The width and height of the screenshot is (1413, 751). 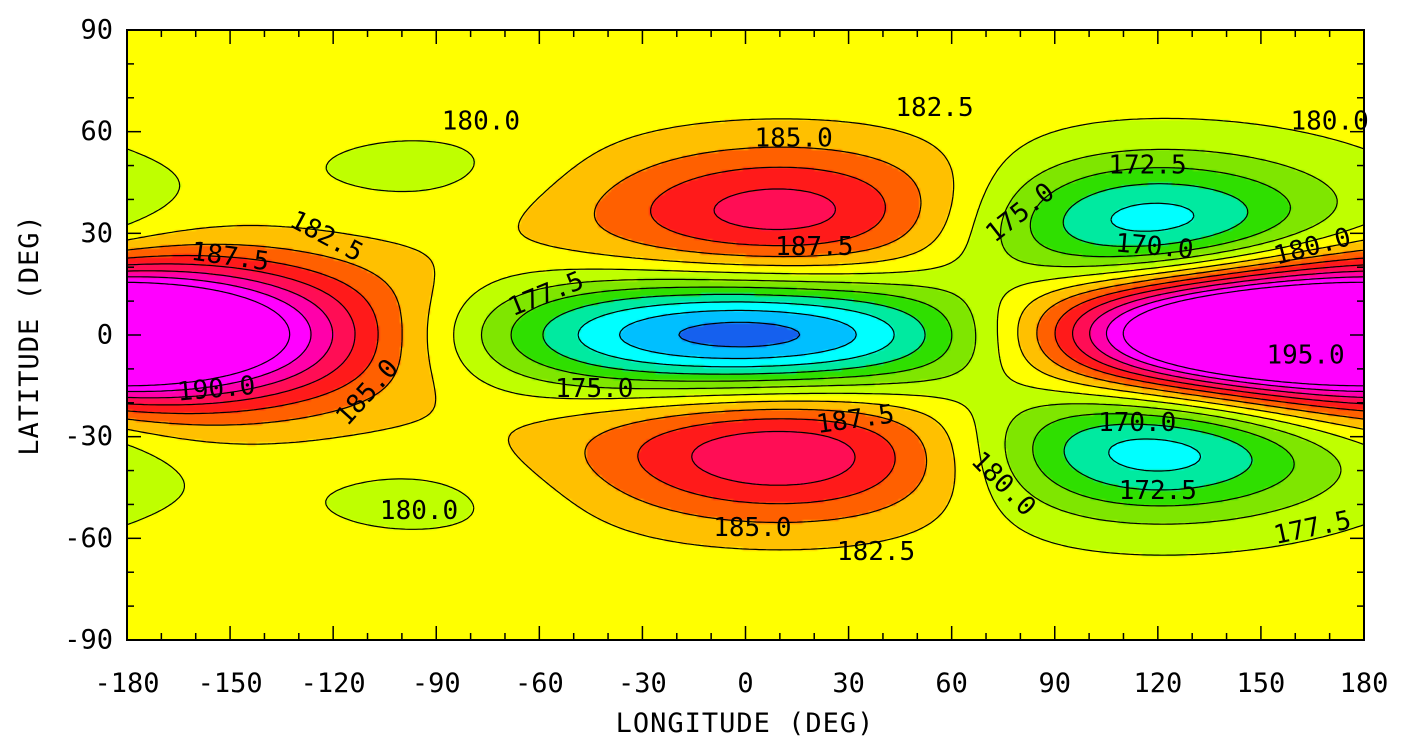 I want to click on contour-label: 175.0, so click(x=594, y=389).